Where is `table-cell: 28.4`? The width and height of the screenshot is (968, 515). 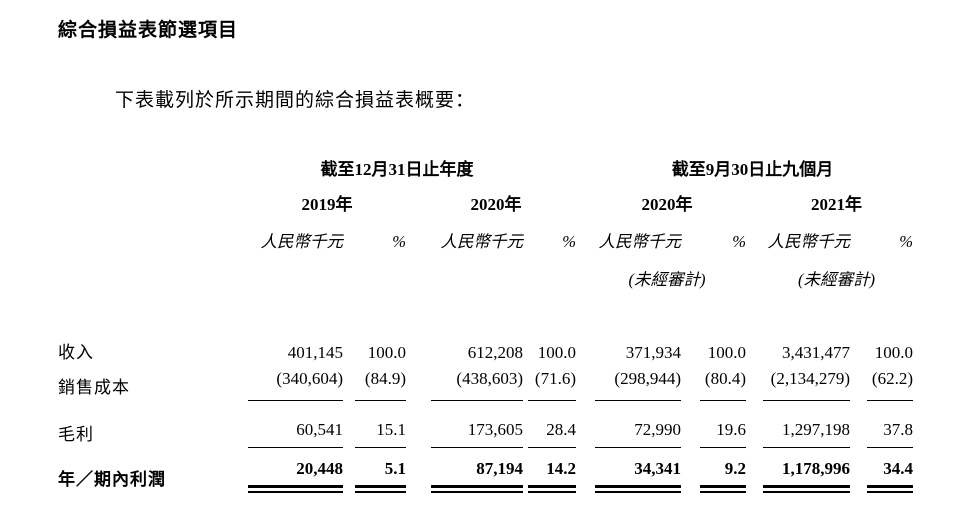 table-cell: 28.4 is located at coordinates (549, 424).